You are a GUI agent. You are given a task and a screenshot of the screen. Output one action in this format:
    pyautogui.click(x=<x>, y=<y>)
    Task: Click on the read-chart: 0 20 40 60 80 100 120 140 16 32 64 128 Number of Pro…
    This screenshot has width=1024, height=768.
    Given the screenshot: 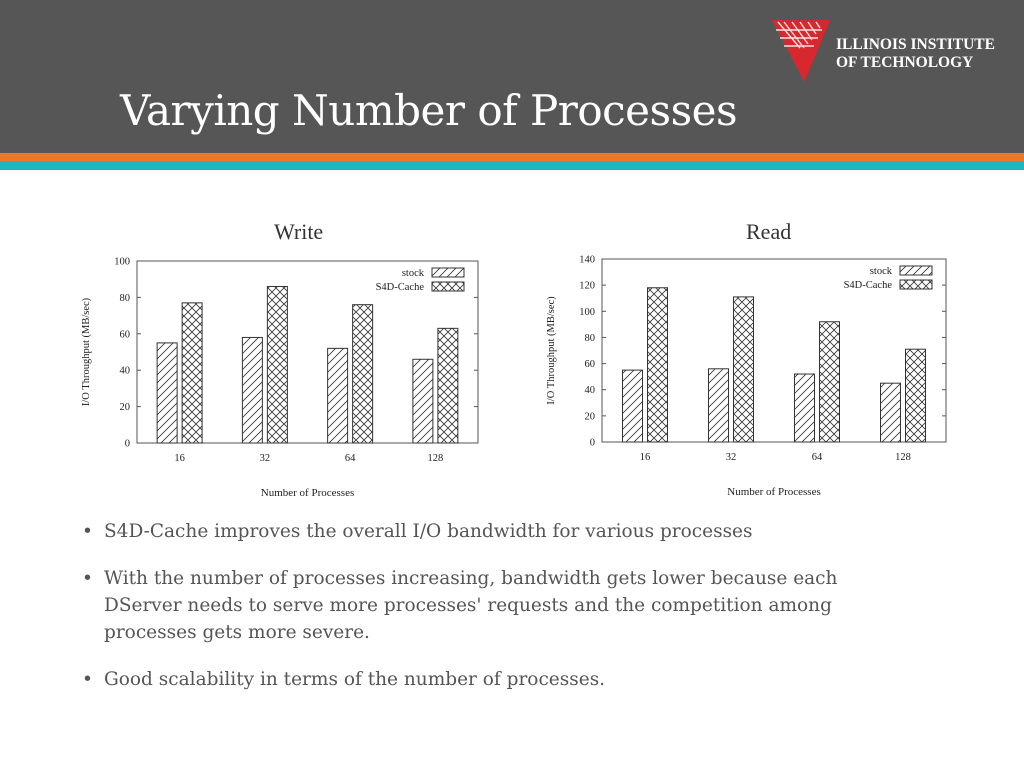 What is the action you would take?
    pyautogui.click(x=746, y=376)
    